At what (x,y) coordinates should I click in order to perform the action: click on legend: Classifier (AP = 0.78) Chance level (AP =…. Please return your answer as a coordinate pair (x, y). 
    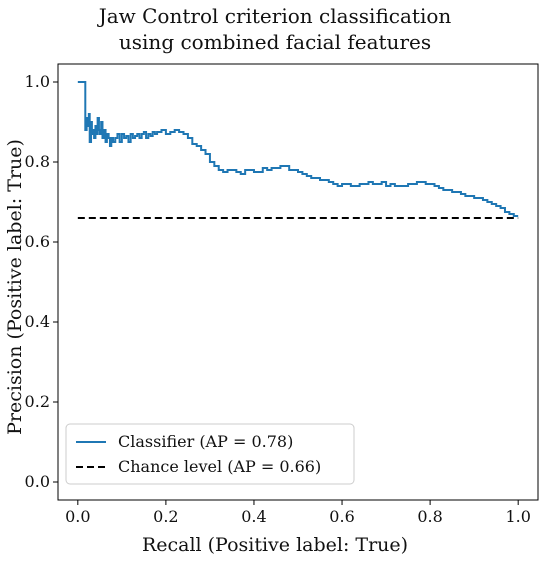
    Looking at the image, I should click on (210, 454).